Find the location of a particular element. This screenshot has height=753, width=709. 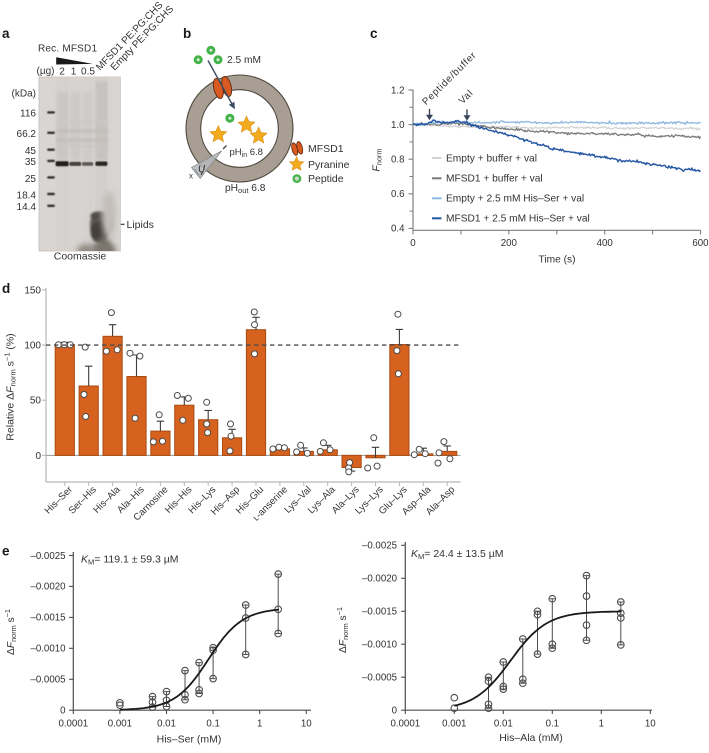

svg-text: Coomassie is located at coordinates (80, 257).